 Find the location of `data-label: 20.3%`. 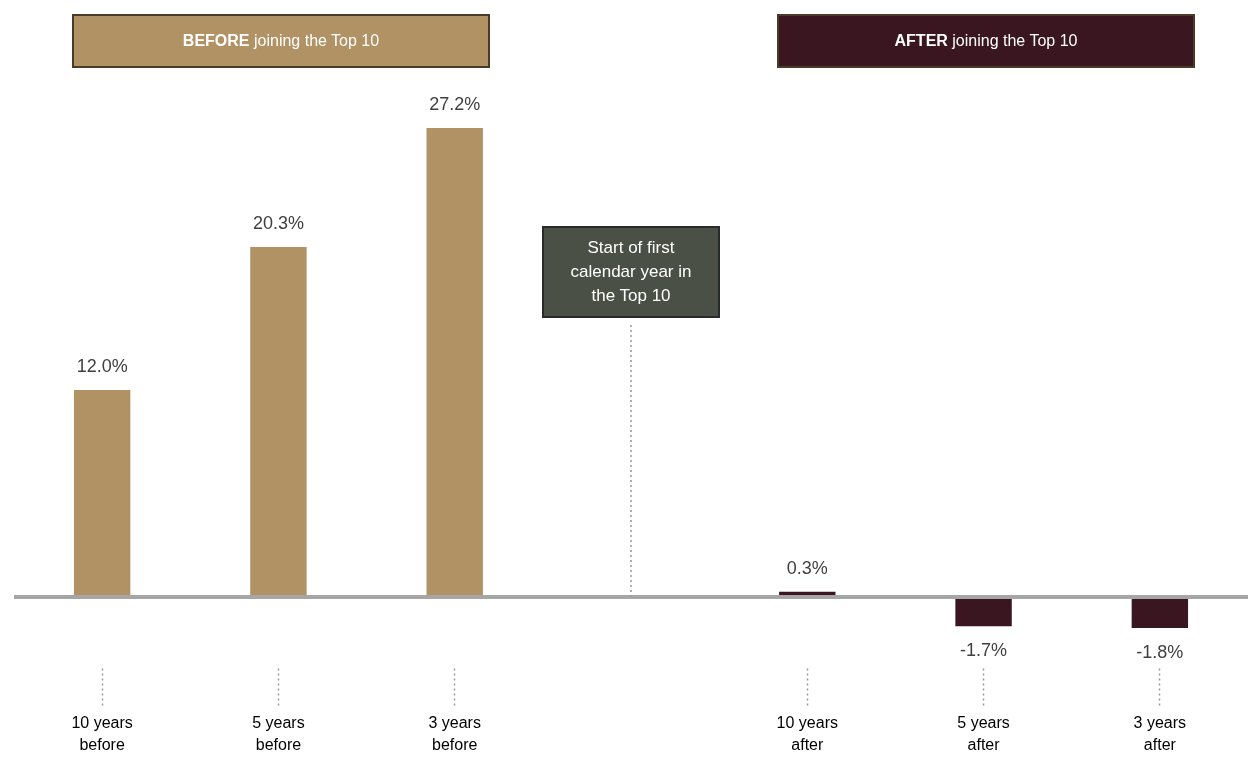

data-label: 20.3% is located at coordinates (278, 222).